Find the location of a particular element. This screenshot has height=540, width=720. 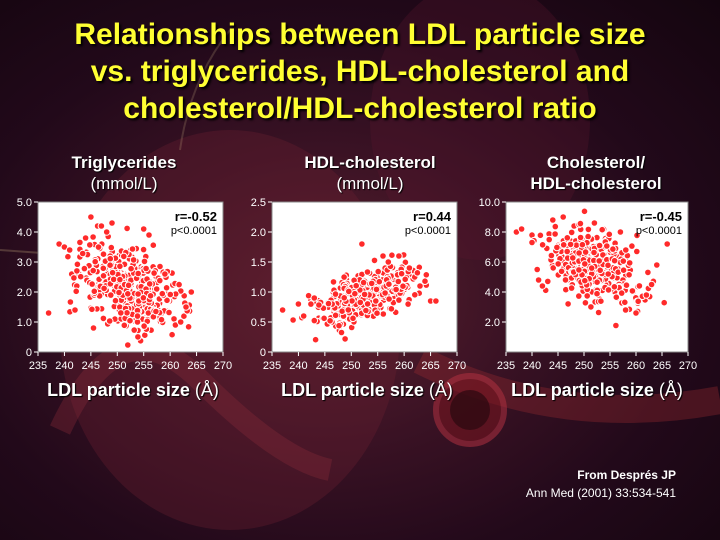

x-tick-label: 250 is located at coordinates (351, 366).